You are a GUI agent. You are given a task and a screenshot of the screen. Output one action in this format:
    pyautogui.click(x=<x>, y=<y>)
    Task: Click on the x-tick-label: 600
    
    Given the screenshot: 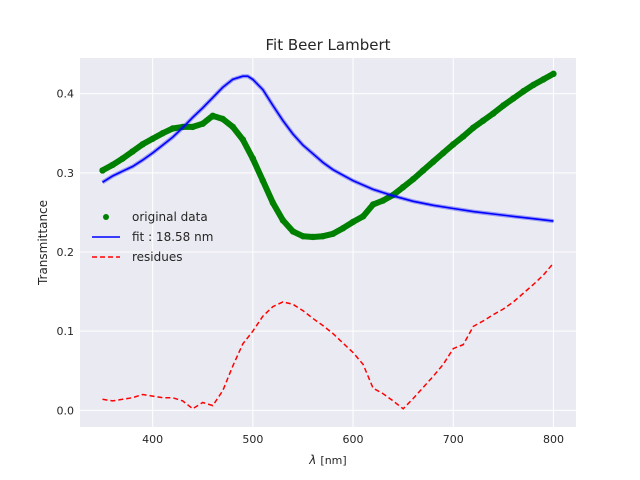 What is the action you would take?
    pyautogui.click(x=353, y=439)
    